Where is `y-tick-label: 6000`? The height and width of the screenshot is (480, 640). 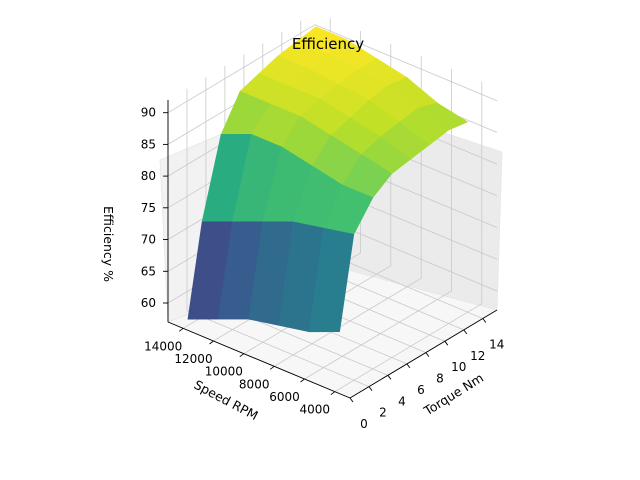
y-tick-label: 6000 is located at coordinates (284, 397).